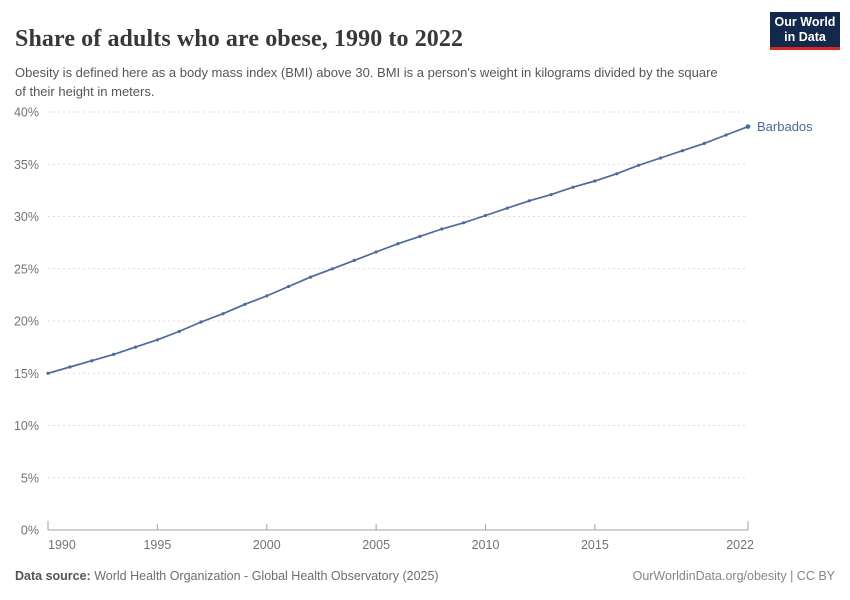 This screenshot has height=600, width=850. What do you see at coordinates (26, 322) in the screenshot?
I see `y-axis-tick-label: 20%` at bounding box center [26, 322].